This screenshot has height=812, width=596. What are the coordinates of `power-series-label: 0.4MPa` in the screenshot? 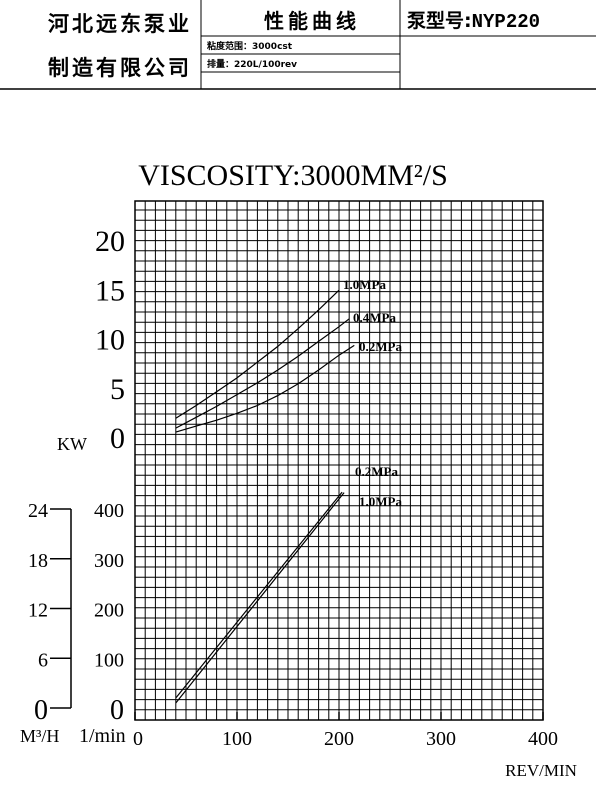 It's located at (374, 317).